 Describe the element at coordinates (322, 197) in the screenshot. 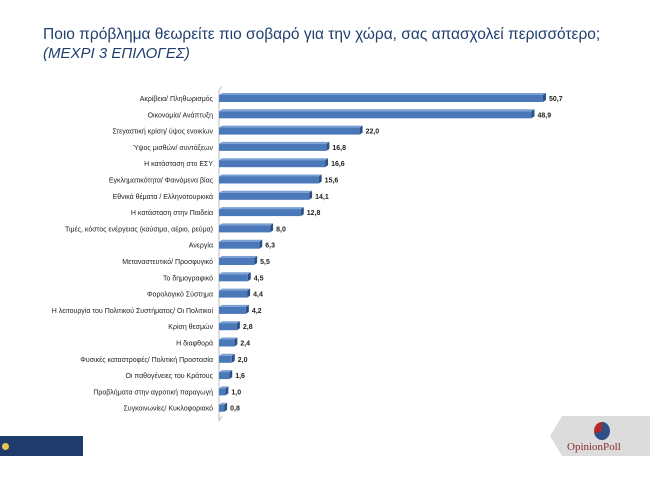

I see `value-label: 14,1` at that location.